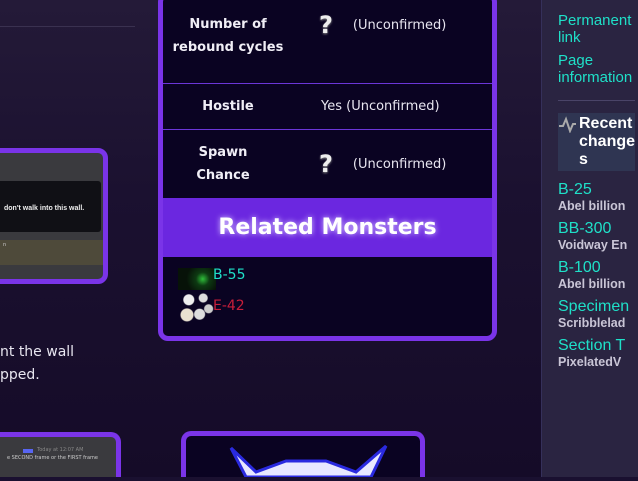 This screenshot has width=638, height=481. What do you see at coordinates (229, 306) in the screenshot?
I see `related-monster-link: E-42` at bounding box center [229, 306].